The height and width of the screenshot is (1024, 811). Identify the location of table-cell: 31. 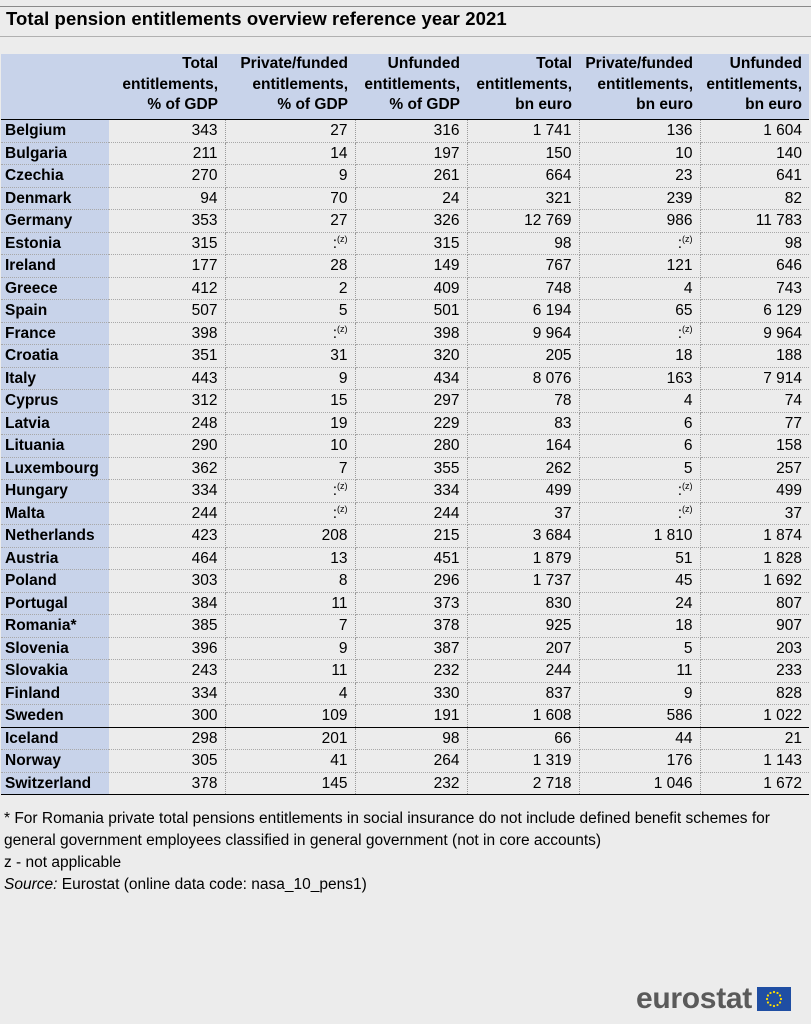
(290, 356).